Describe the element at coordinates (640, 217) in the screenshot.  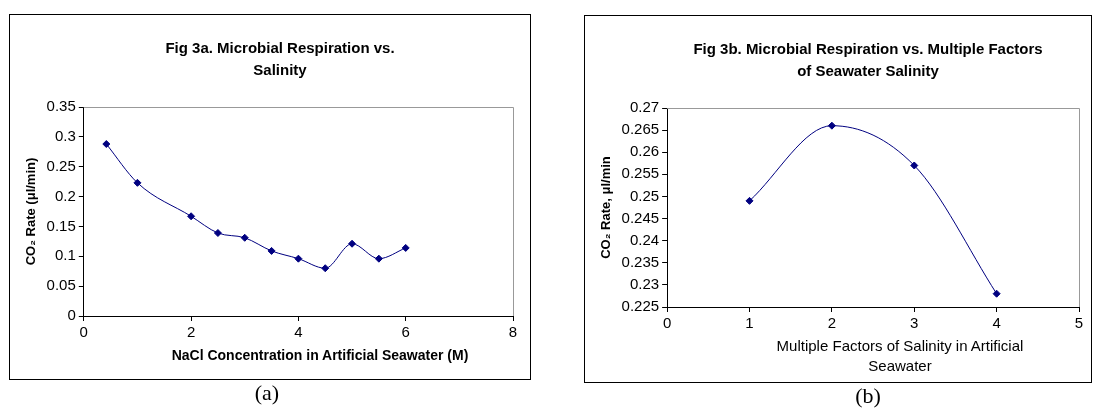
I see `y-tick-label: 0.245` at that location.